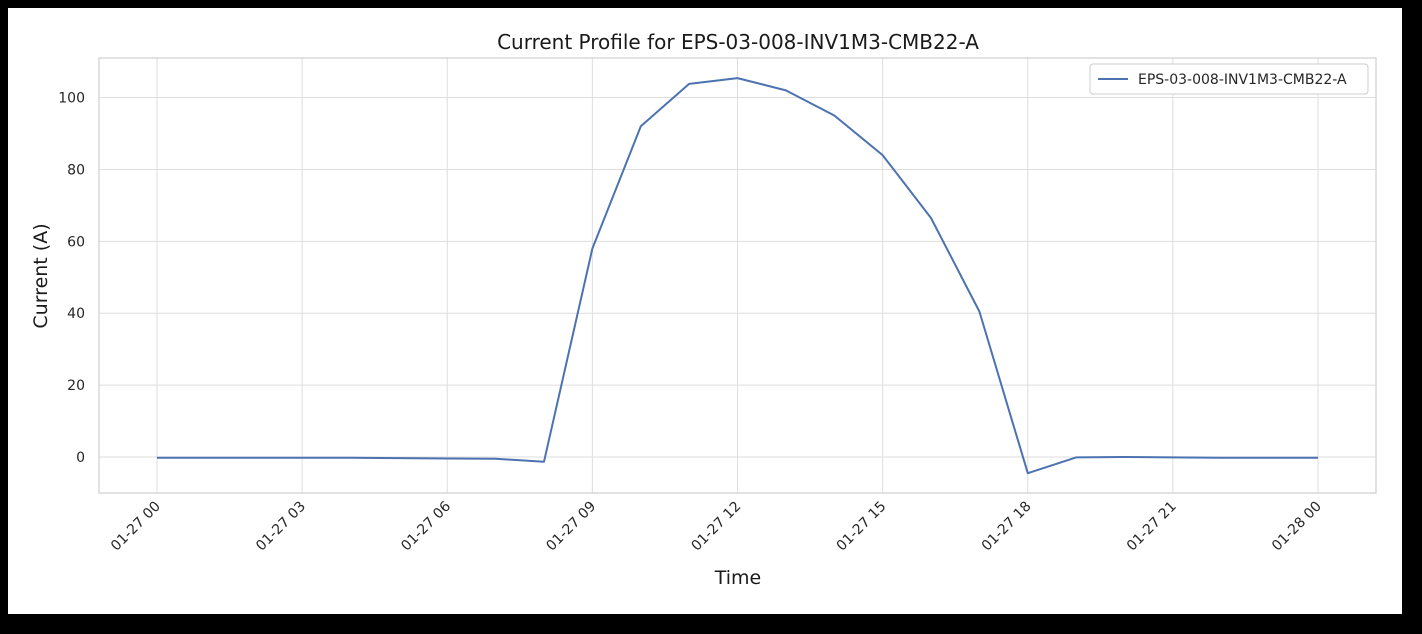  I want to click on y-tick-label: 60, so click(76, 242).